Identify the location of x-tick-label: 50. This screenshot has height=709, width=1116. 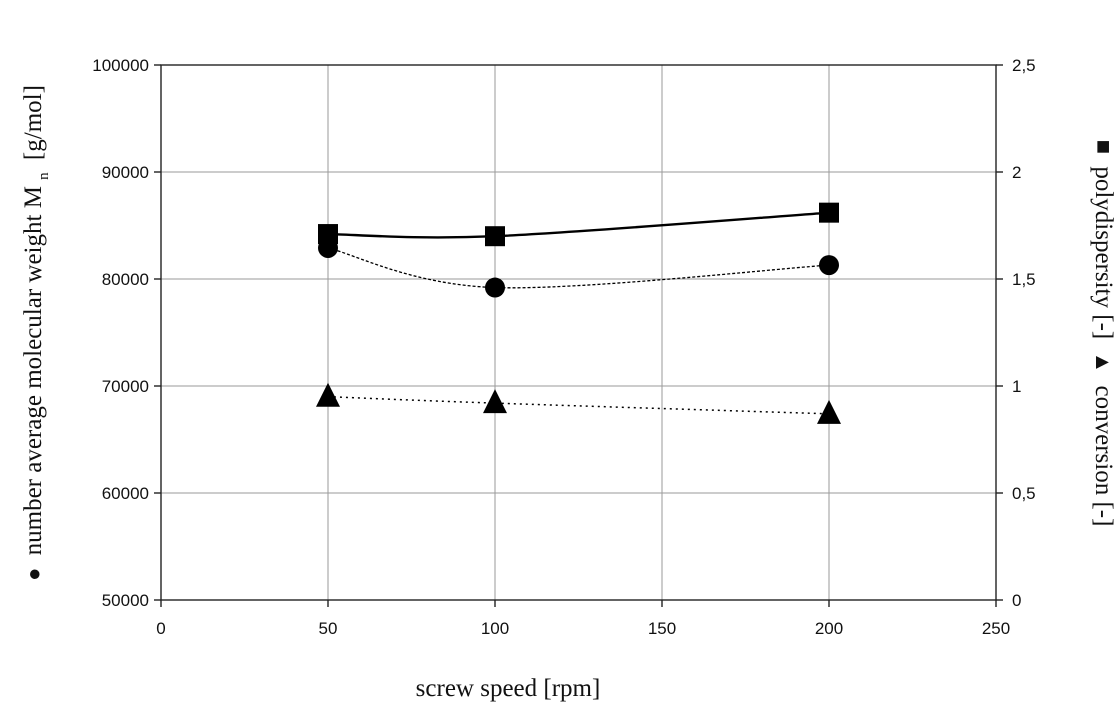
(328, 628).